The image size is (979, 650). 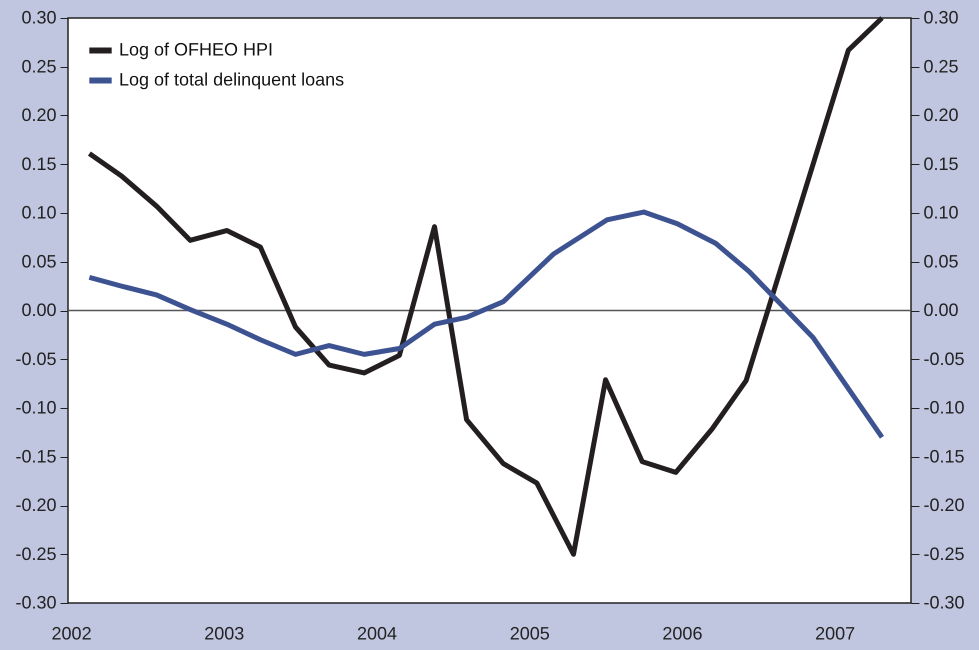 I want to click on y2-tick-label: 0.25, so click(x=941, y=66).